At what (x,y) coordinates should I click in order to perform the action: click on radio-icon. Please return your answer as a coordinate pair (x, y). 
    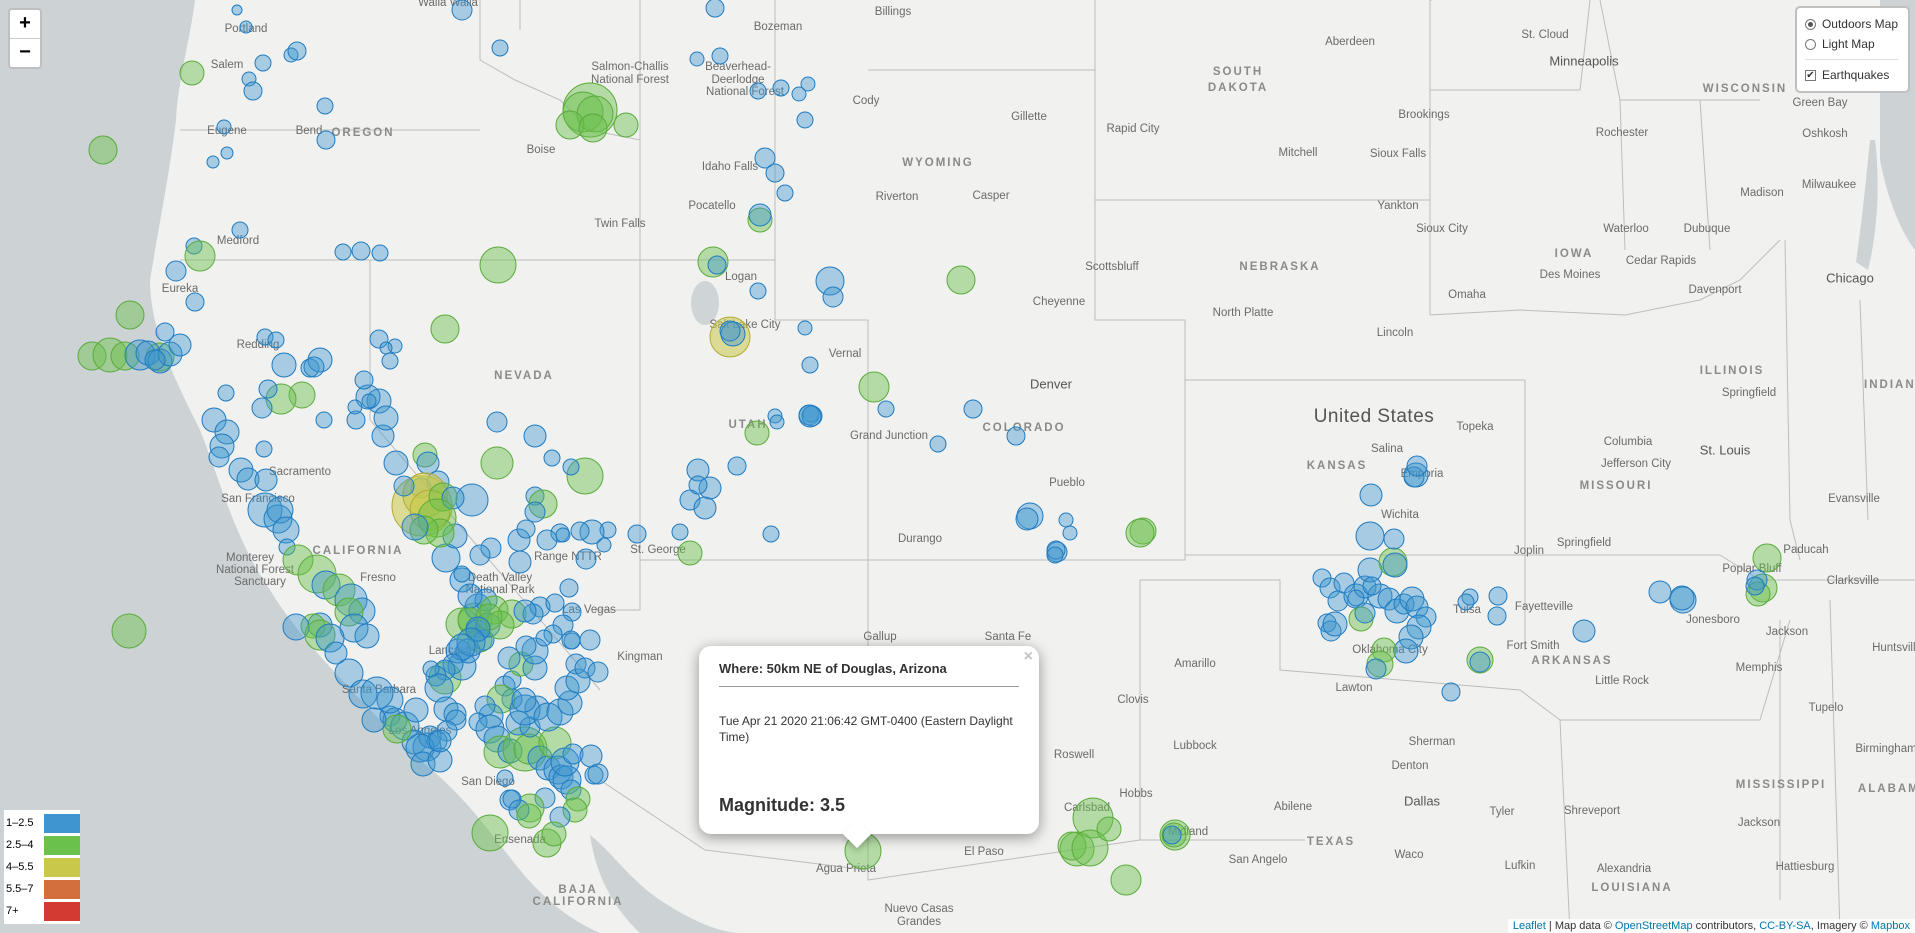
    Looking at the image, I should click on (1810, 24).